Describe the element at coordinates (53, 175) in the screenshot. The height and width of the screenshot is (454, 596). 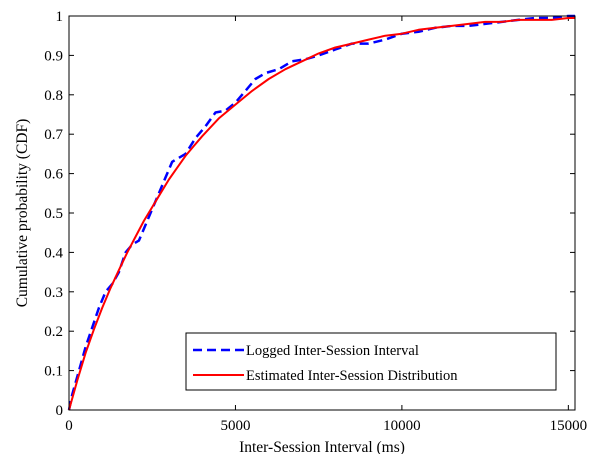
I see `y-tick-label: 0.6` at that location.